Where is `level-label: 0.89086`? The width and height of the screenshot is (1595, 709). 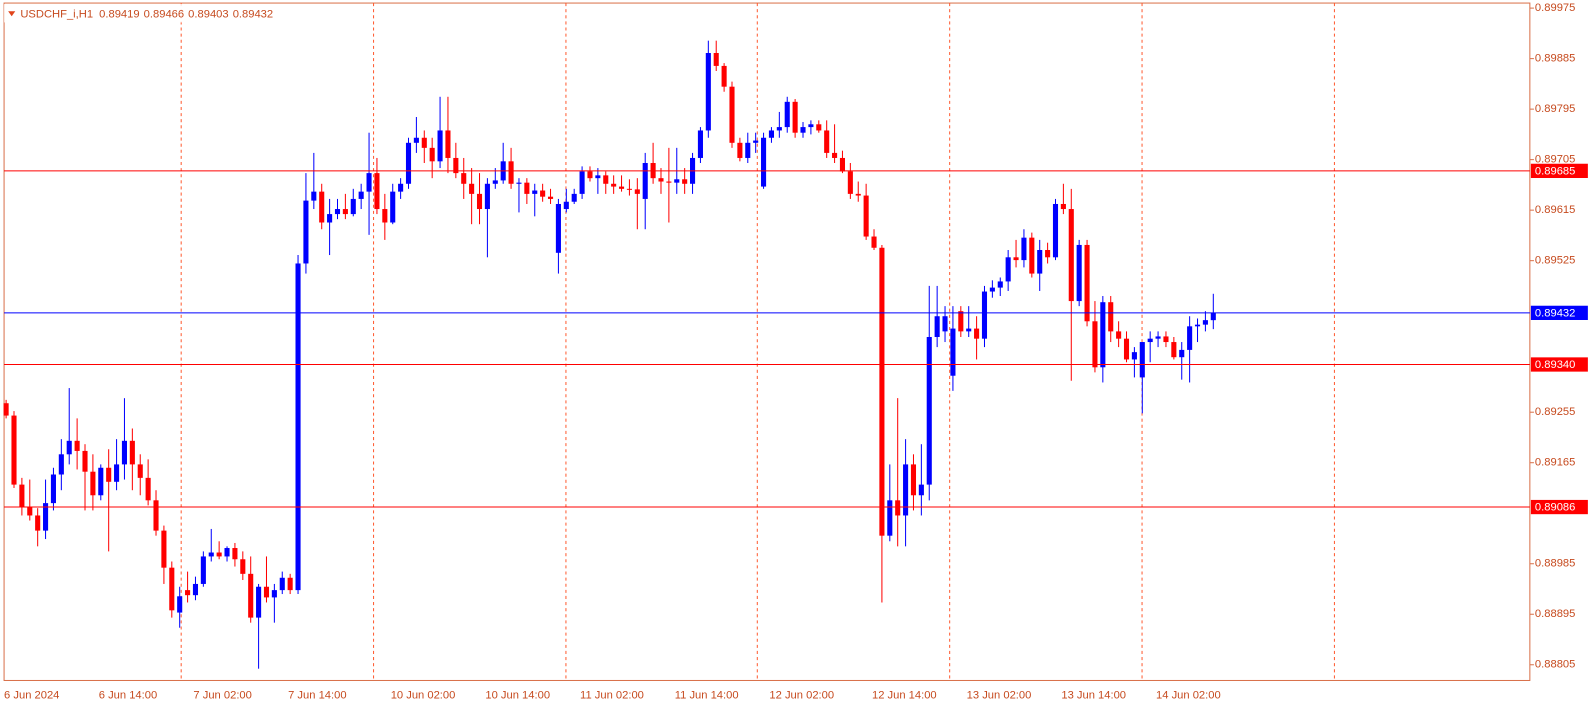 level-label: 0.89086 is located at coordinates (1555, 508).